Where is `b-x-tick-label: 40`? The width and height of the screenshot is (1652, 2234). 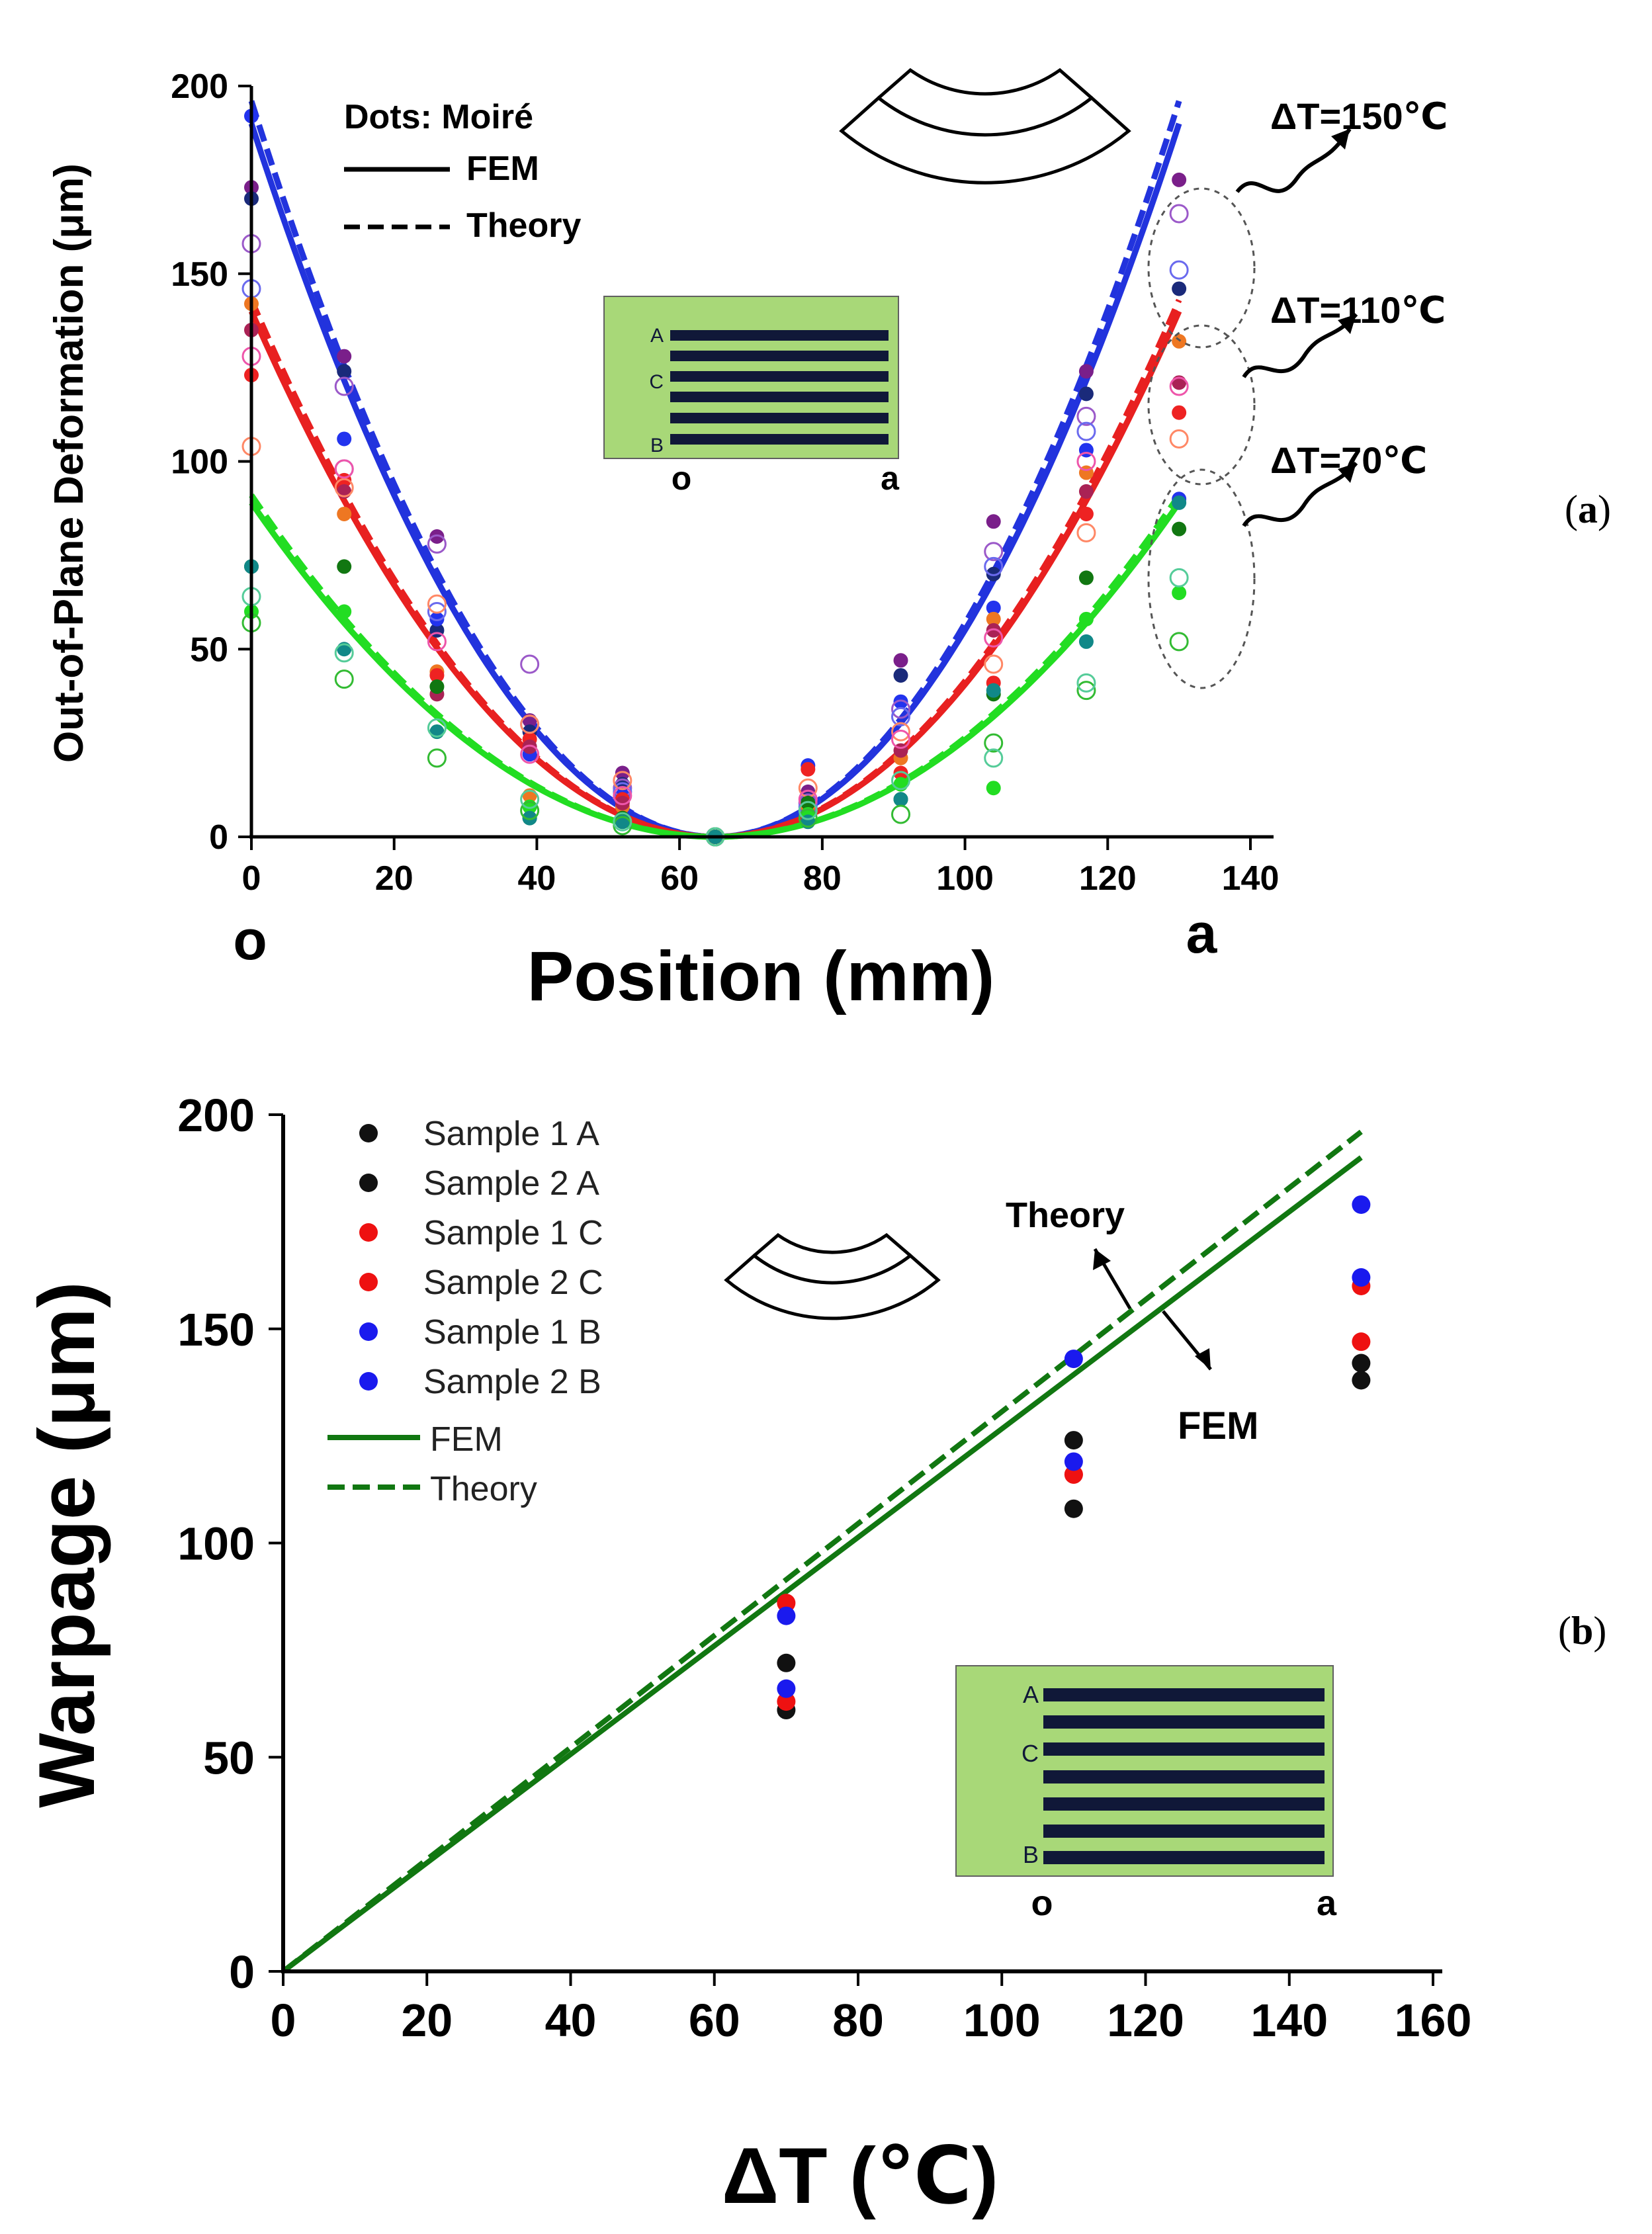 b-x-tick-label: 40 is located at coordinates (571, 2020).